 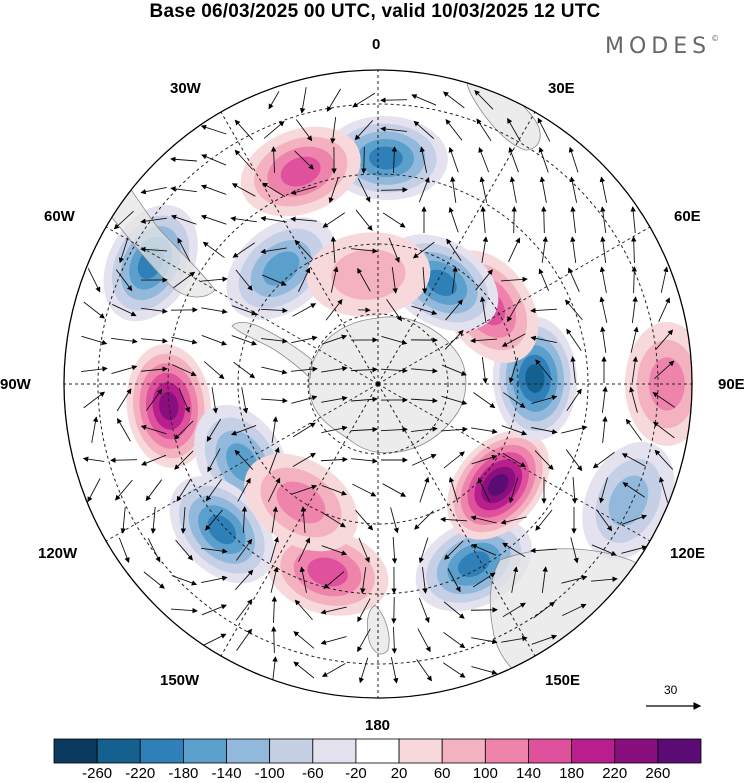 I want to click on madagascar-land, so click(x=623, y=132).